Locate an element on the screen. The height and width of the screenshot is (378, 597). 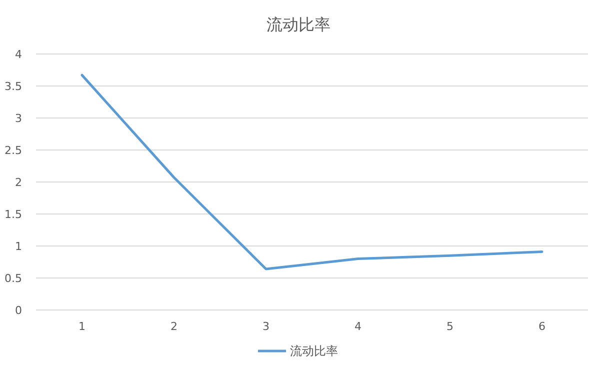
x-tick-label: 1 is located at coordinates (82, 326).